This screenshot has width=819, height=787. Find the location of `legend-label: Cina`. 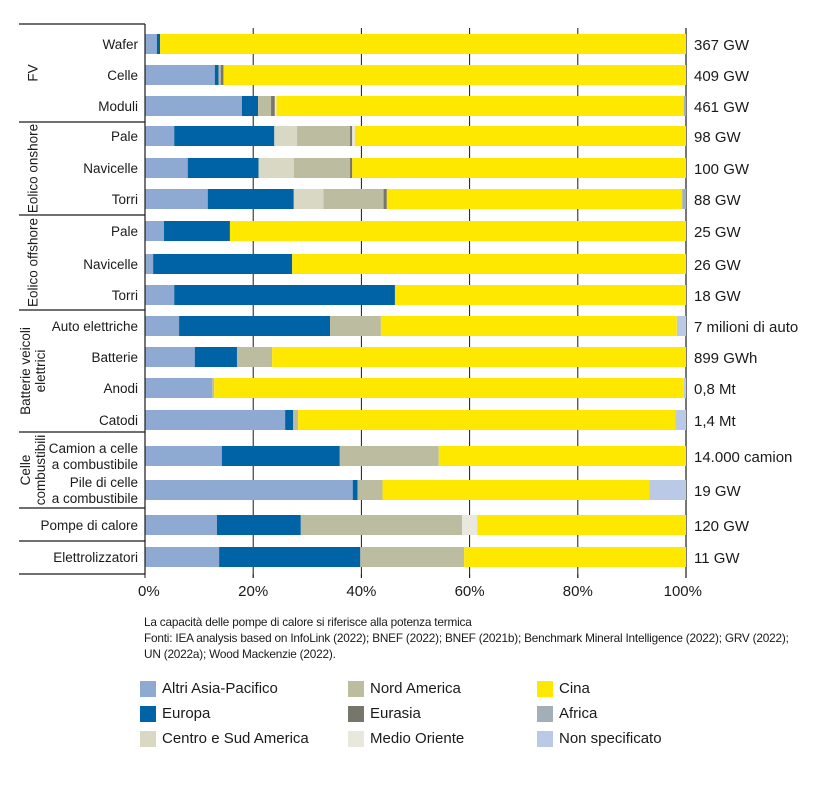

legend-label: Cina is located at coordinates (574, 688).